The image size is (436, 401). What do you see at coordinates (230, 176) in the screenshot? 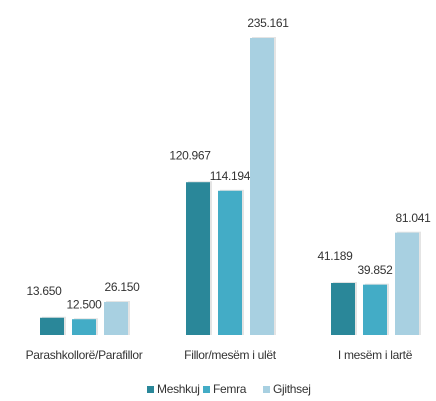
I see `value-label: 114.194` at bounding box center [230, 176].